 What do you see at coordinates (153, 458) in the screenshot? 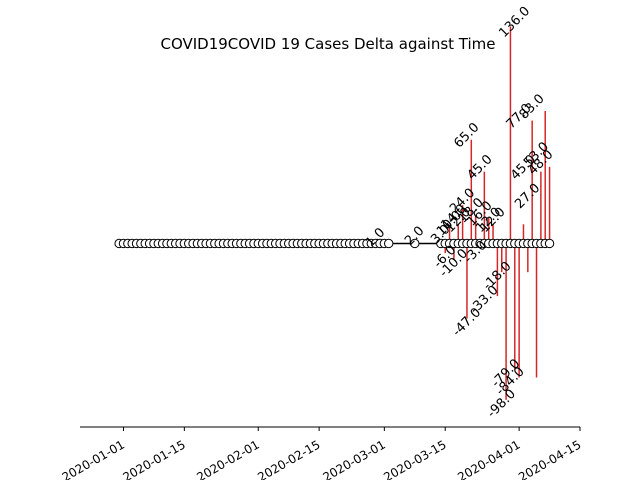
I see `x-tick-label: 2020-01-15` at bounding box center [153, 458].